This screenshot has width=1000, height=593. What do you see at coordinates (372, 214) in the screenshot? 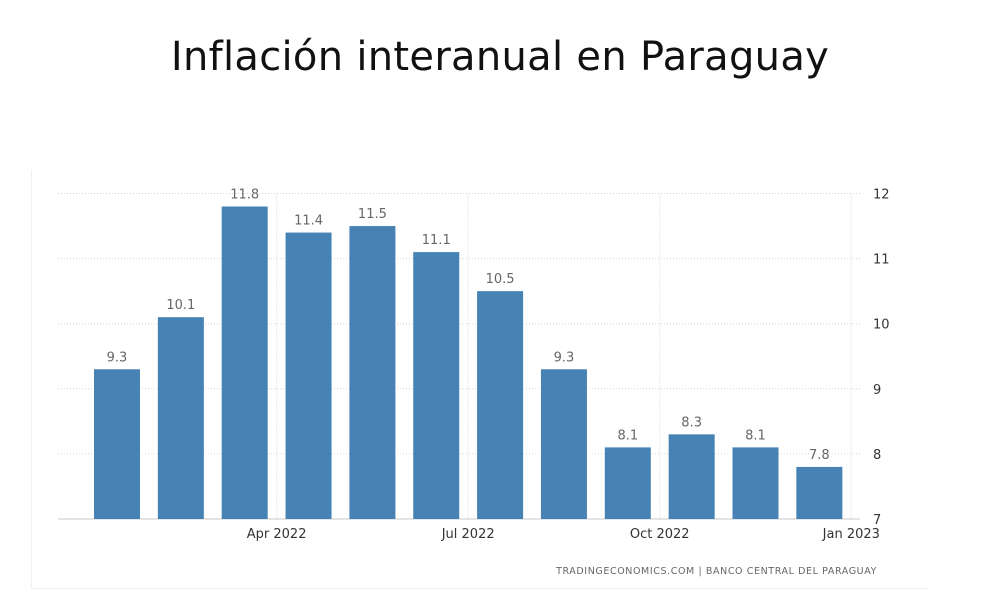
I see `bar-value-label: 11.5` at bounding box center [372, 214].